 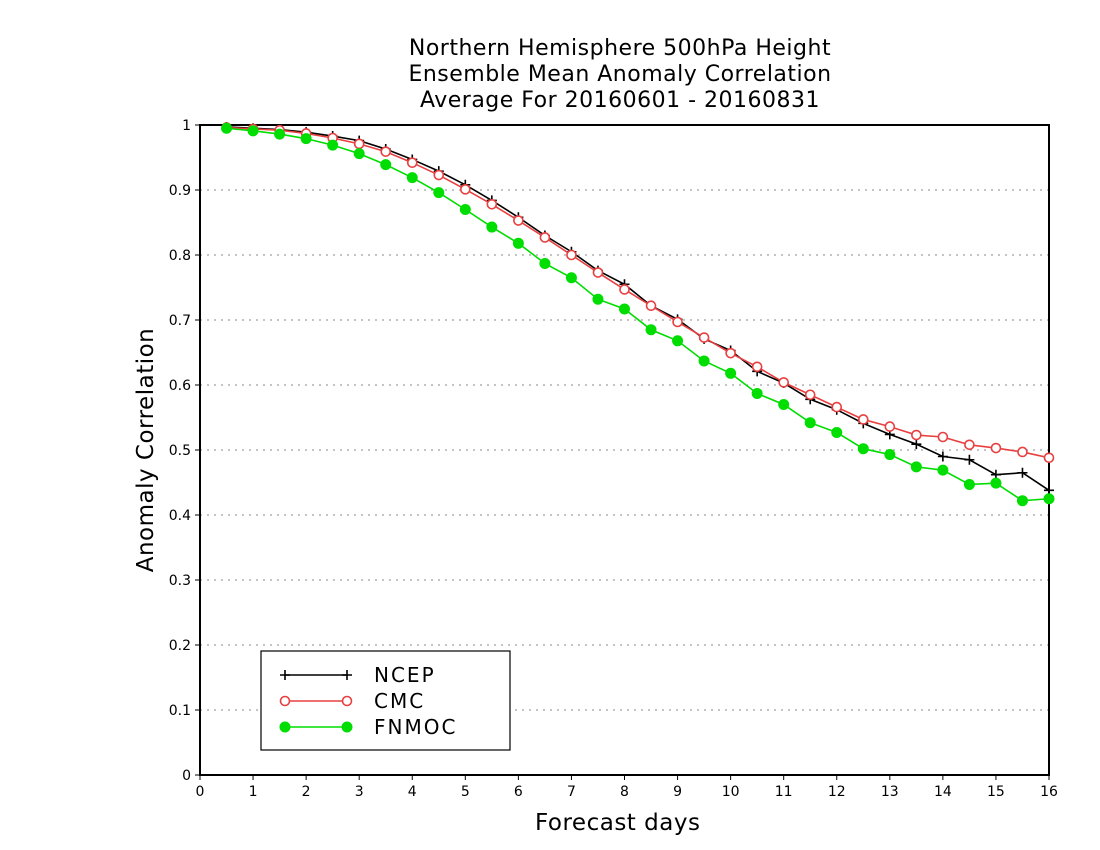 What do you see at coordinates (186, 126) in the screenshot?
I see `y-tick-label: 1` at bounding box center [186, 126].